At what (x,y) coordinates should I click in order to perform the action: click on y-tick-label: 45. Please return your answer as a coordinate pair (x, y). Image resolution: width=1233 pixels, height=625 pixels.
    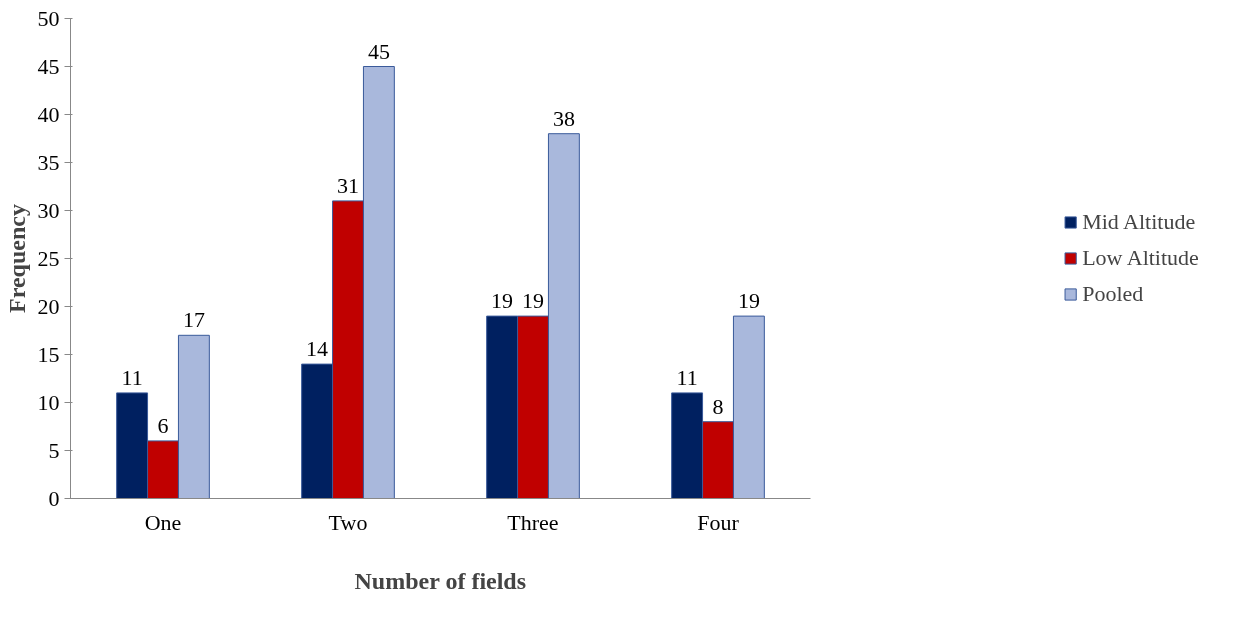
    Looking at the image, I should click on (48, 66).